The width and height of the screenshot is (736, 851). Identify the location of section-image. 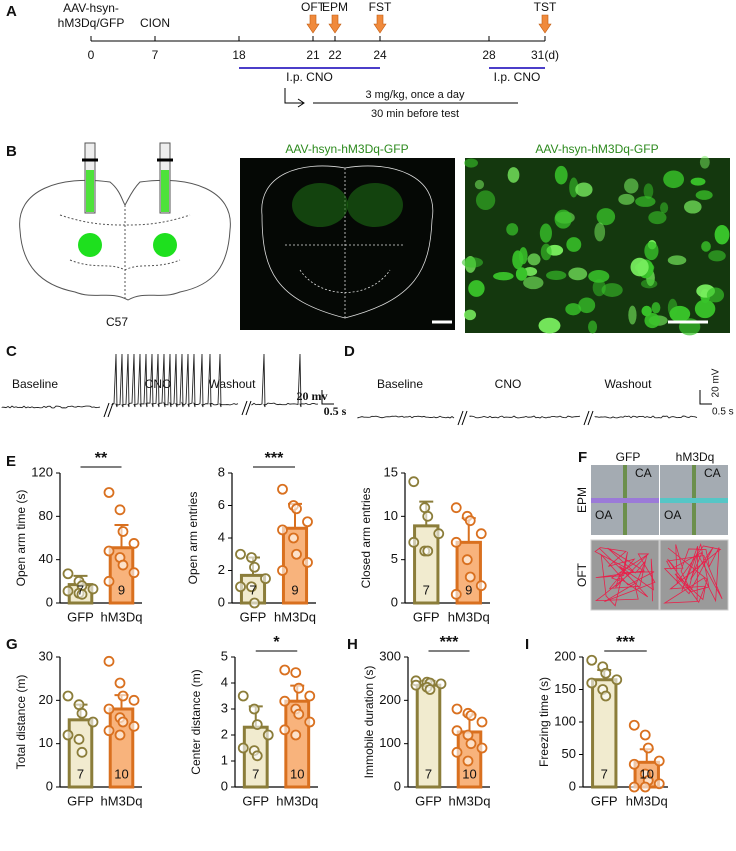
(347, 244).